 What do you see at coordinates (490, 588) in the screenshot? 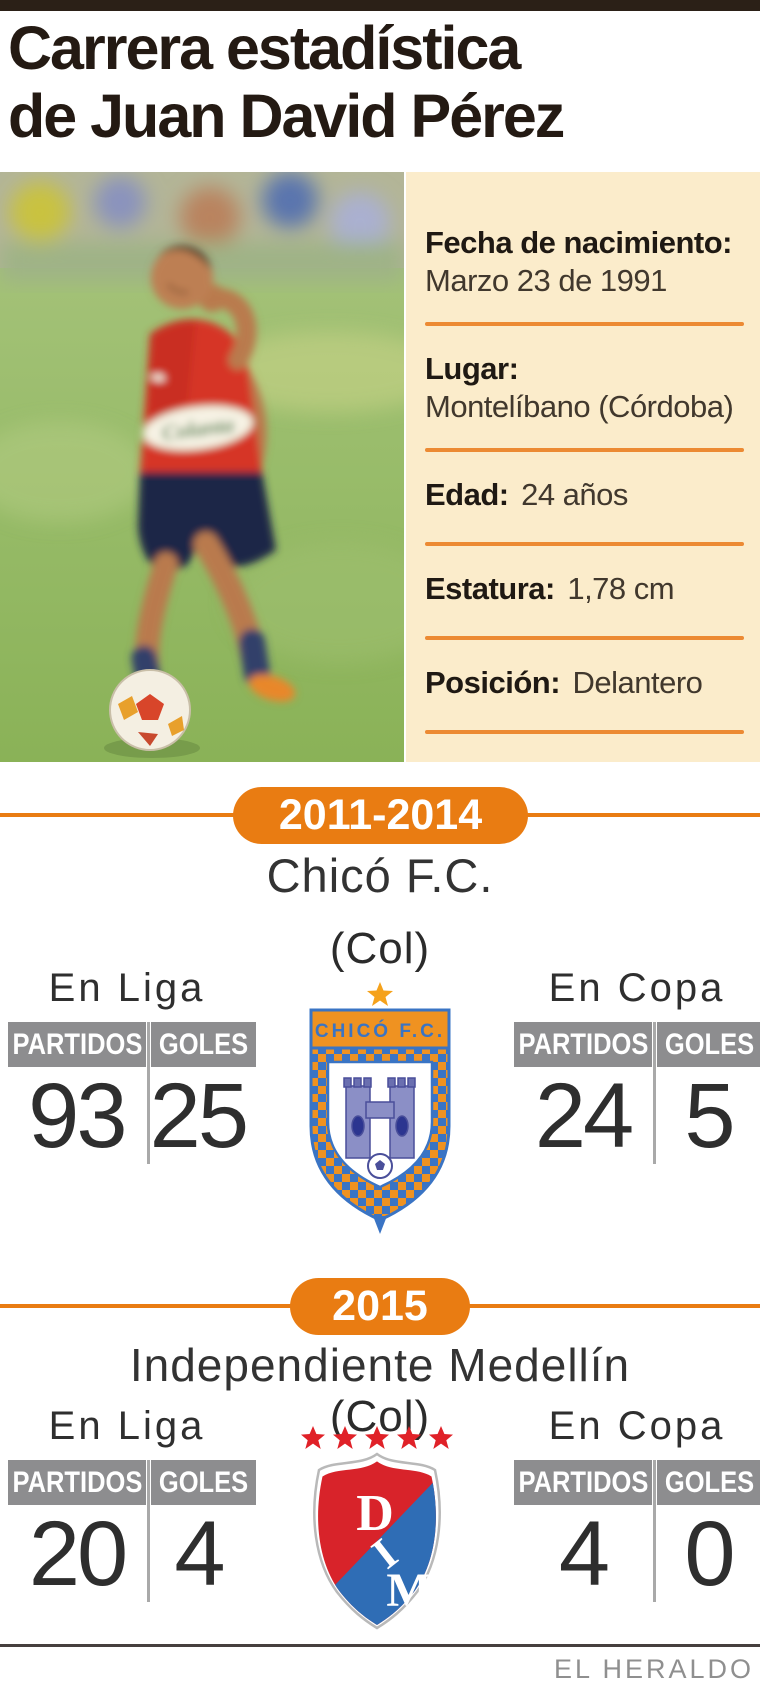
I see `fact-label: Estatura:` at bounding box center [490, 588].